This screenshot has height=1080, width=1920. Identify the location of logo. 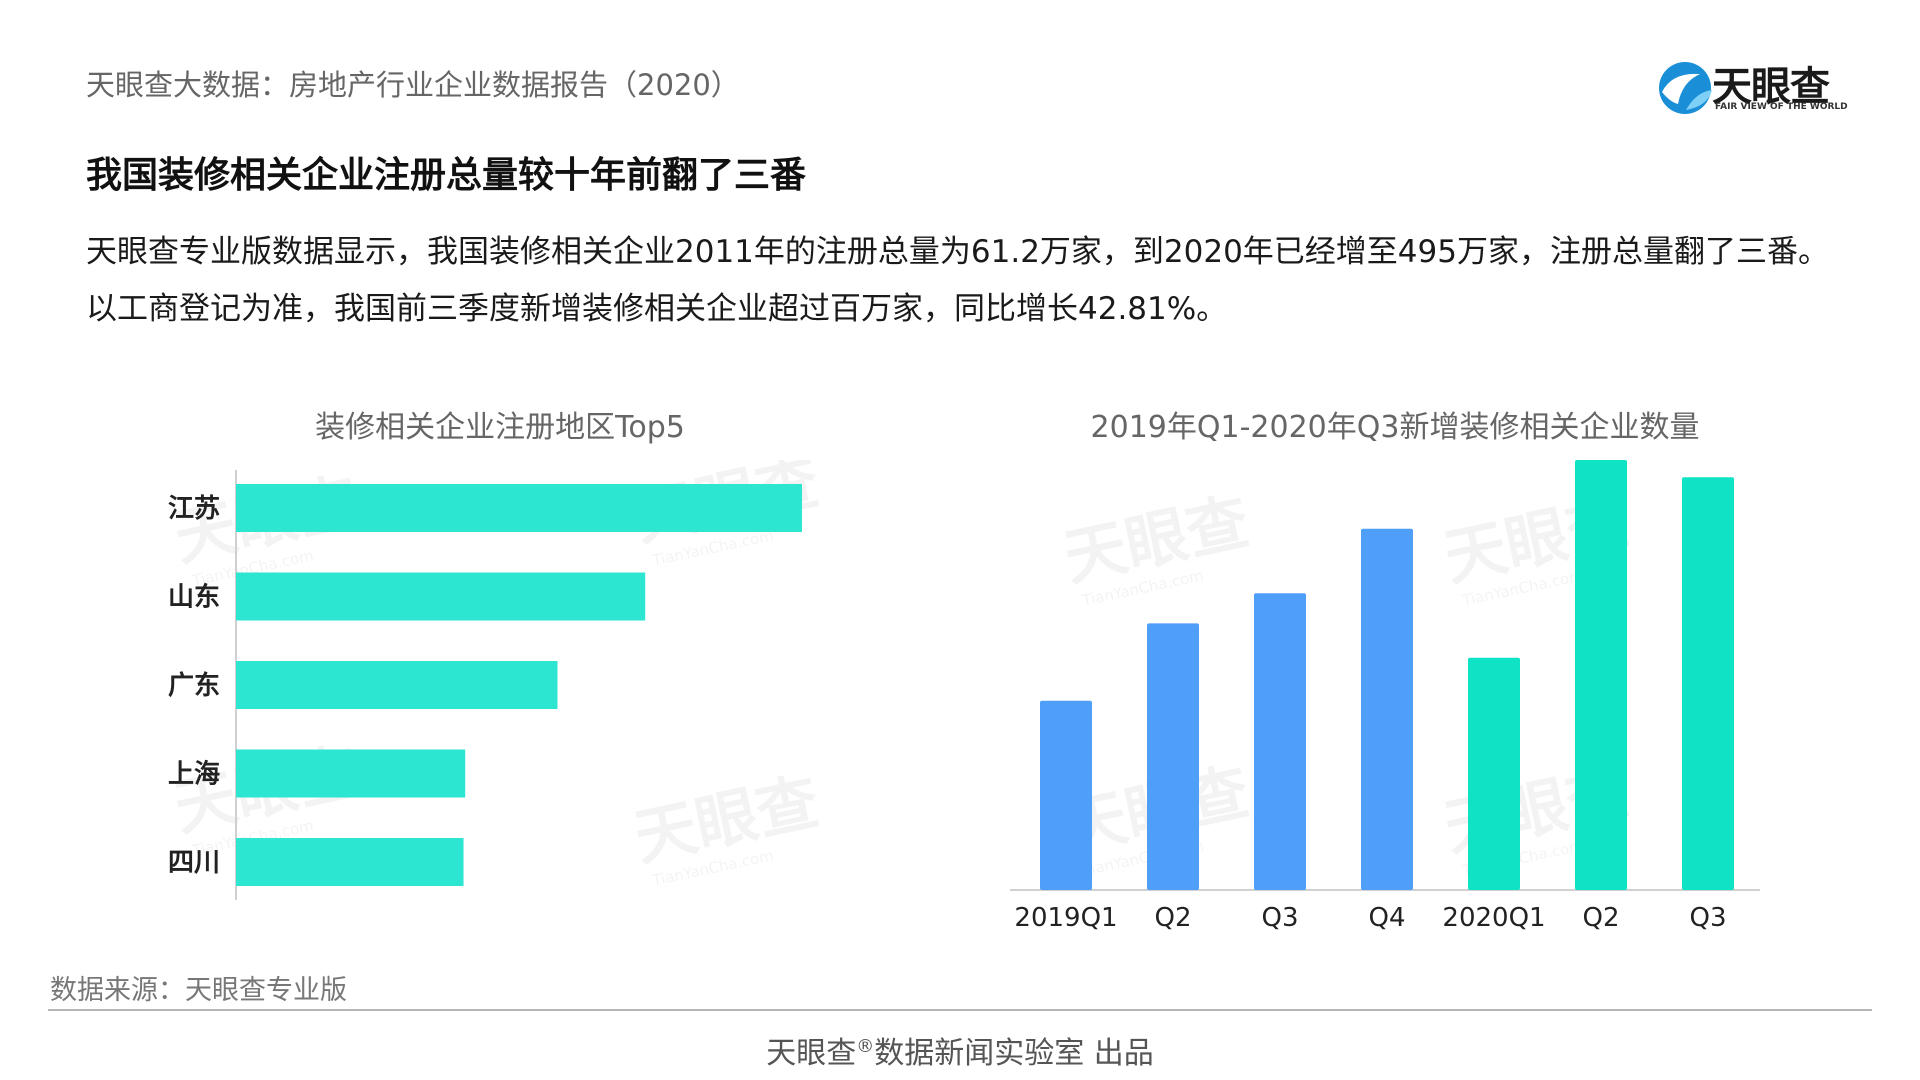
(1757, 87).